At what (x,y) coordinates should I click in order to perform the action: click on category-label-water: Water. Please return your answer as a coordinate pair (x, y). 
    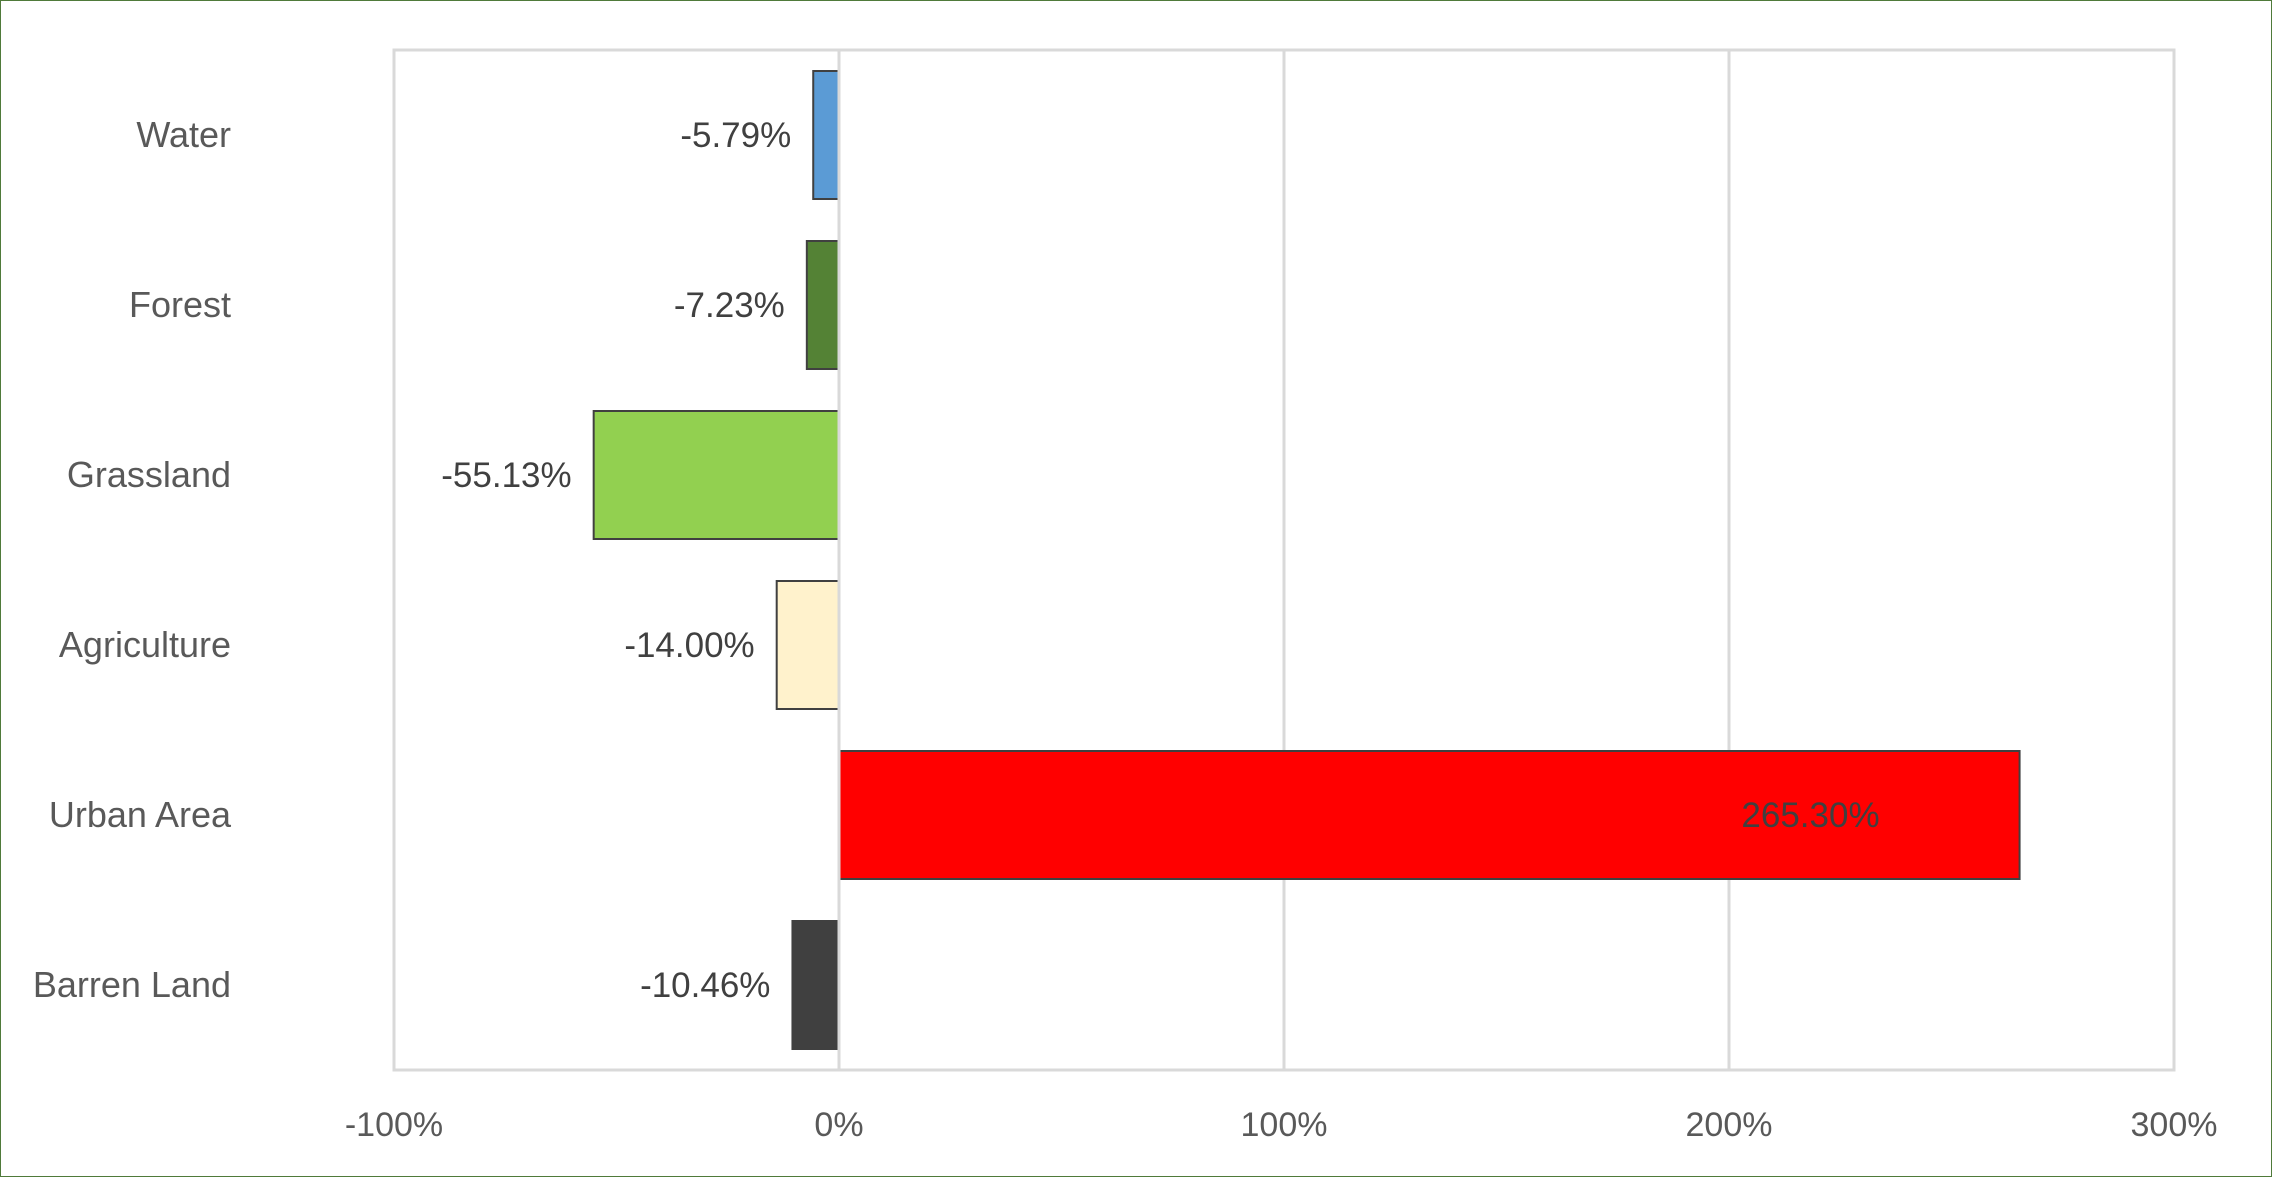
    Looking at the image, I should click on (183, 134).